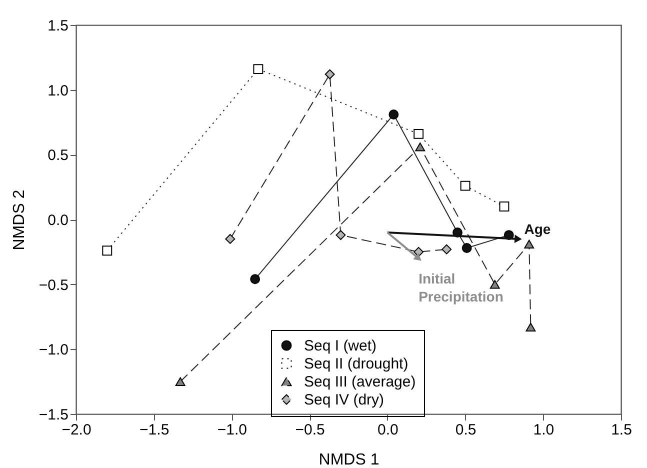 The image size is (647, 468). What do you see at coordinates (58, 155) in the screenshot?
I see `y-tick-label: 0.5` at bounding box center [58, 155].